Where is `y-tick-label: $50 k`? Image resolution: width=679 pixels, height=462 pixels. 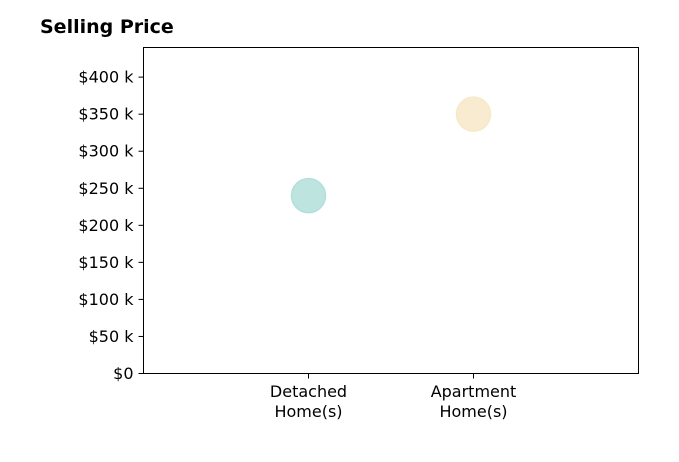 y-tick-label: $50 k is located at coordinates (112, 336).